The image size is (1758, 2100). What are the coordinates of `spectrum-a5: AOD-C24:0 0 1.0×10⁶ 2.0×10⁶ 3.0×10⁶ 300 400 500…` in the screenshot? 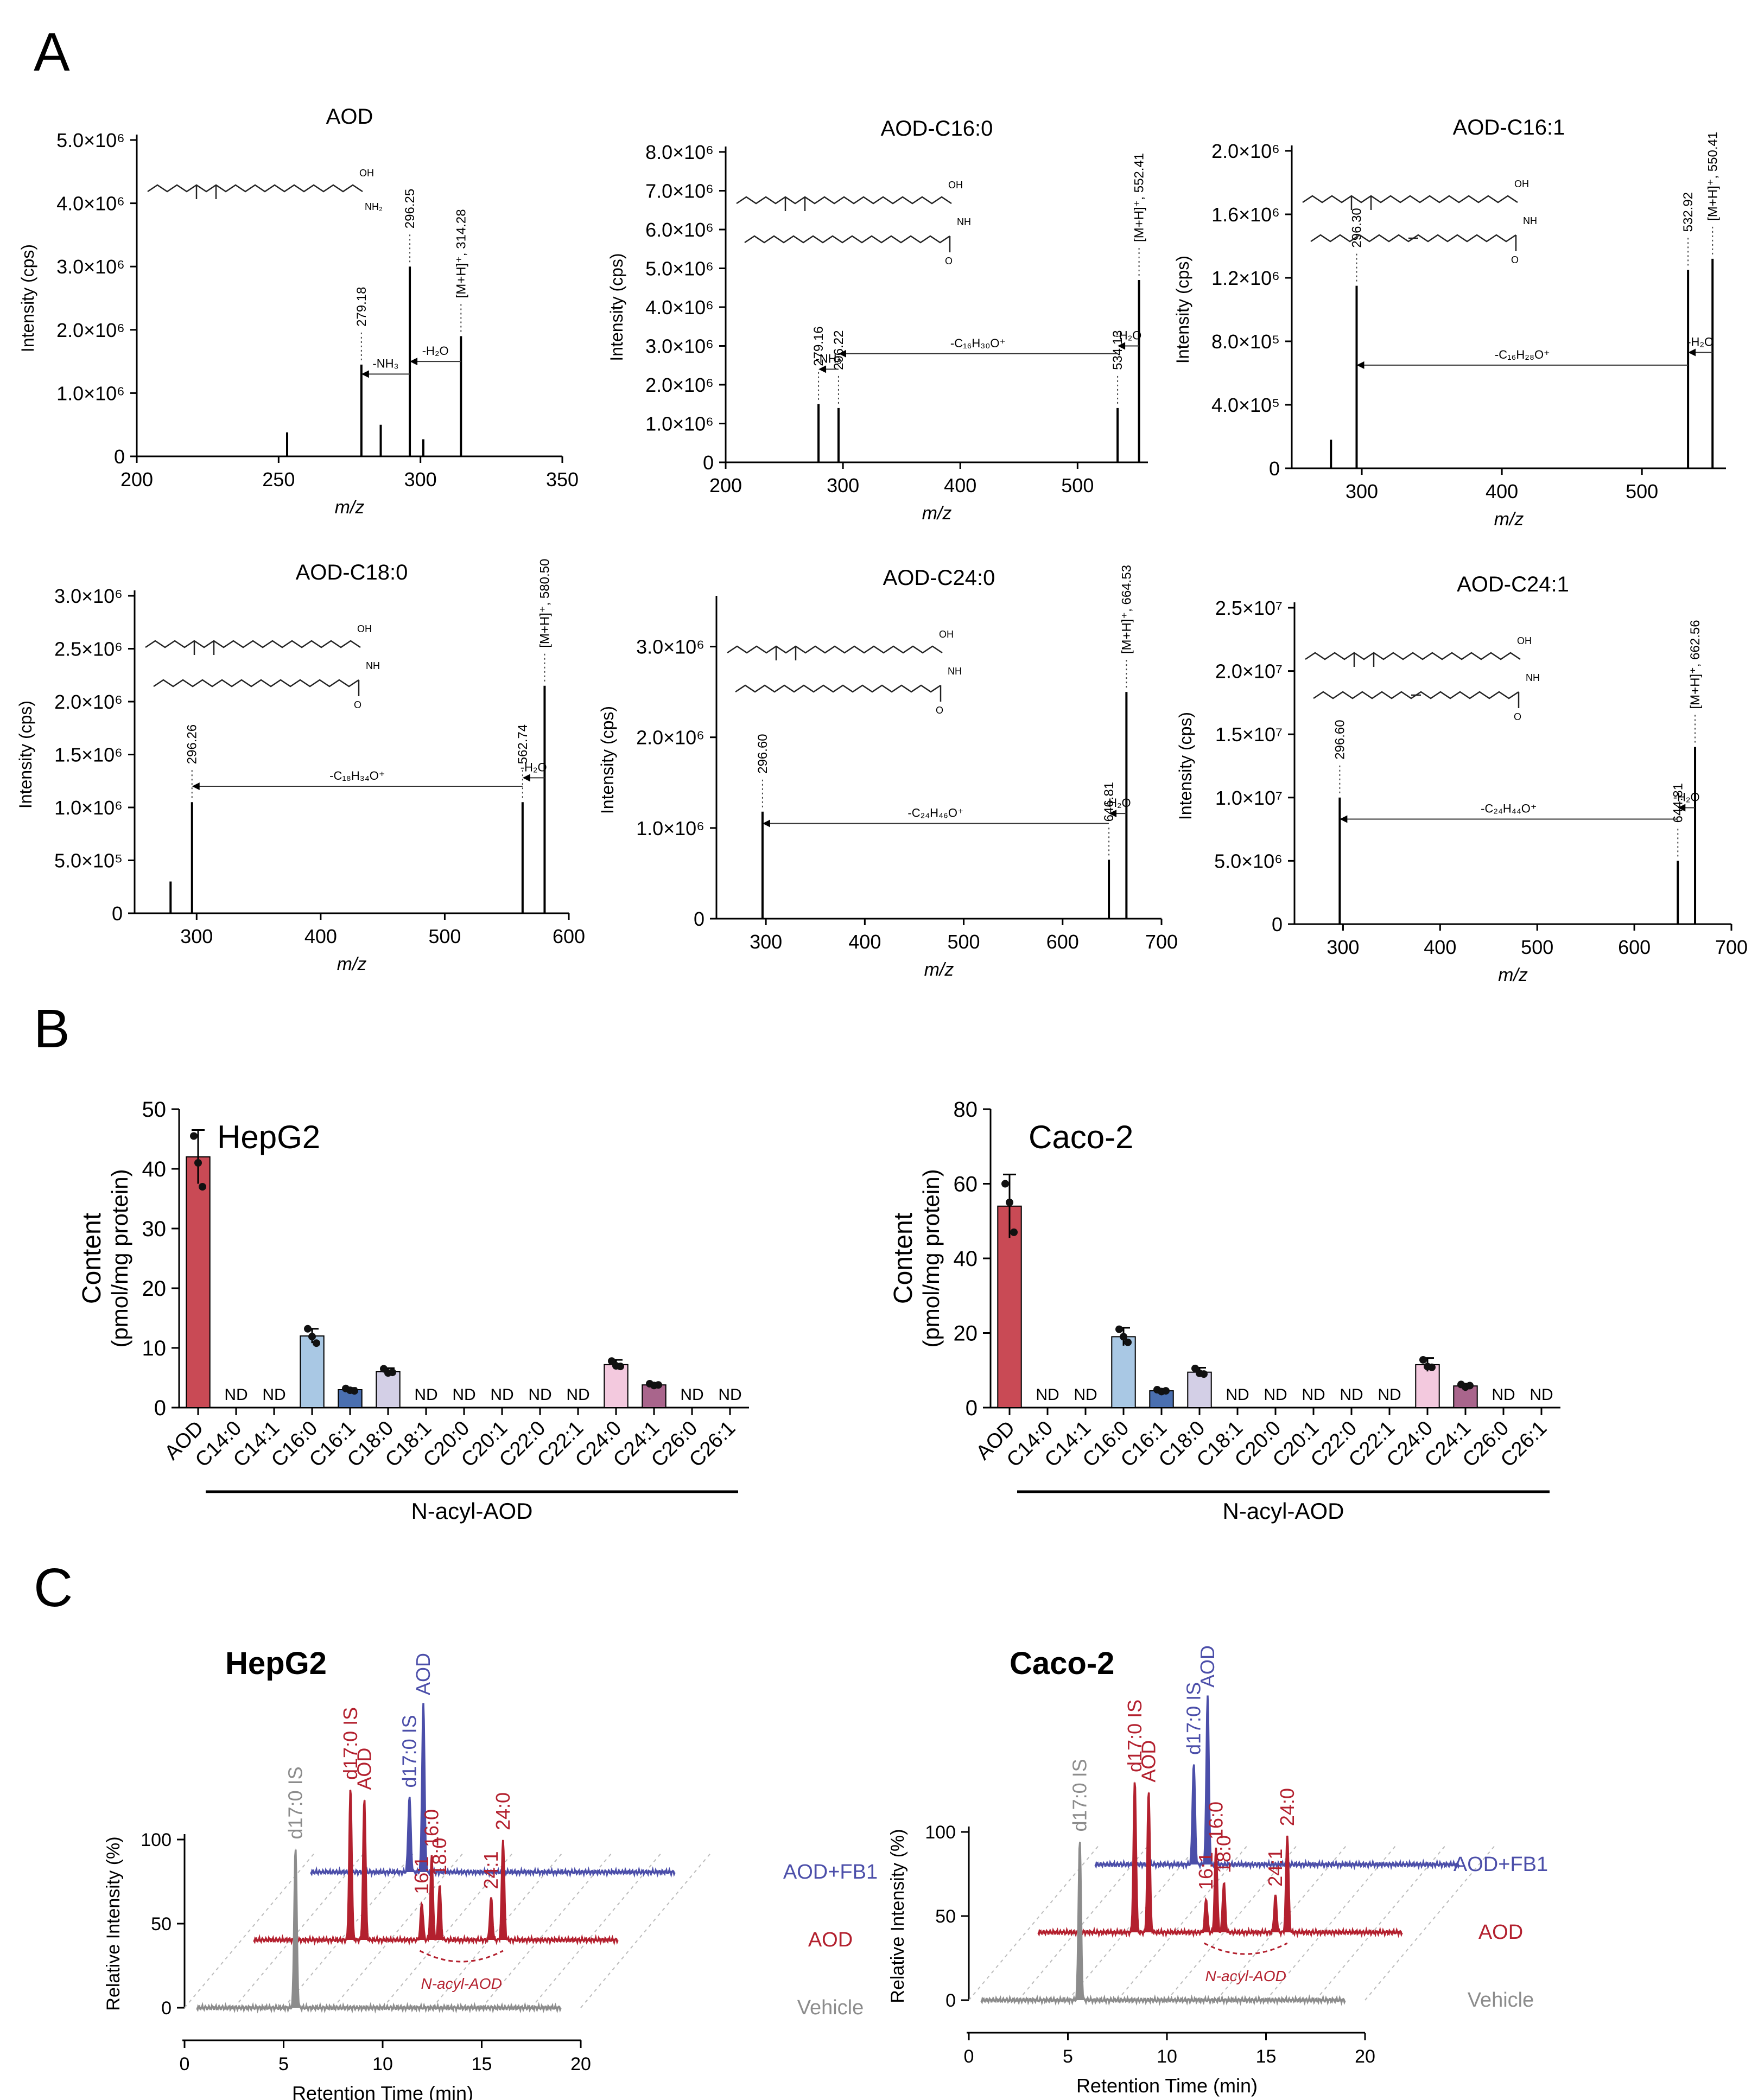 It's located at (888, 772).